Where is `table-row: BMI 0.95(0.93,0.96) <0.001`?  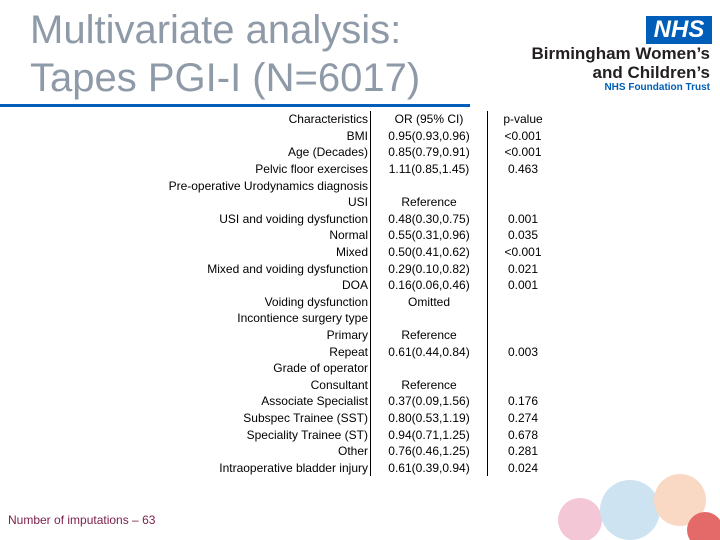 table-row: BMI 0.95(0.93,0.96) <0.001 is located at coordinates (349, 136).